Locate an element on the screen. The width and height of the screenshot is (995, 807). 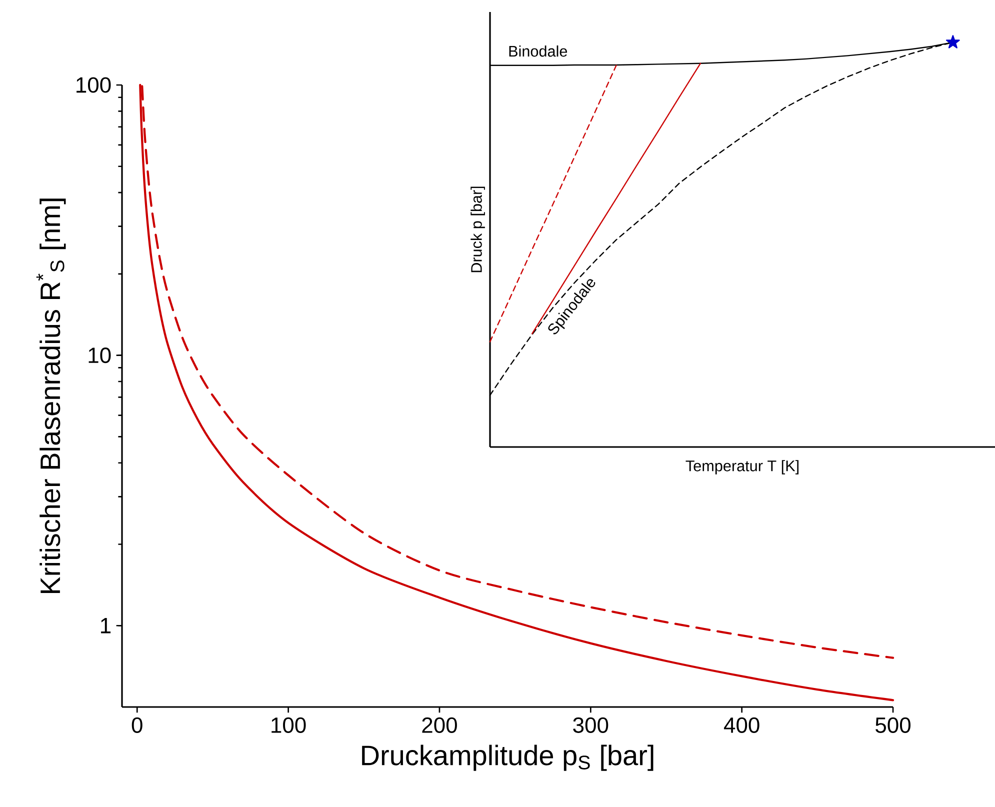
y-tick-label: 1 is located at coordinates (106, 626).